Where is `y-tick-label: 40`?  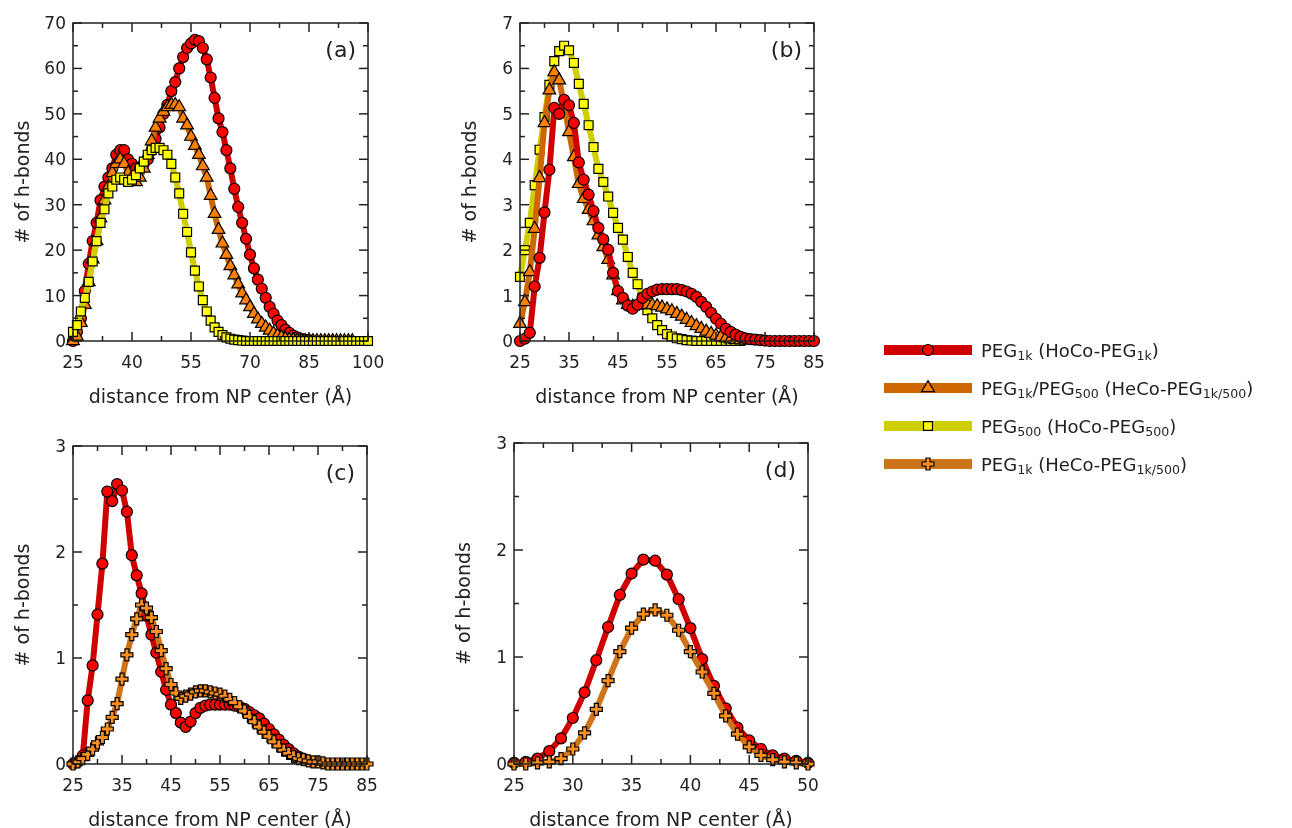 y-tick-label: 40 is located at coordinates (55, 159).